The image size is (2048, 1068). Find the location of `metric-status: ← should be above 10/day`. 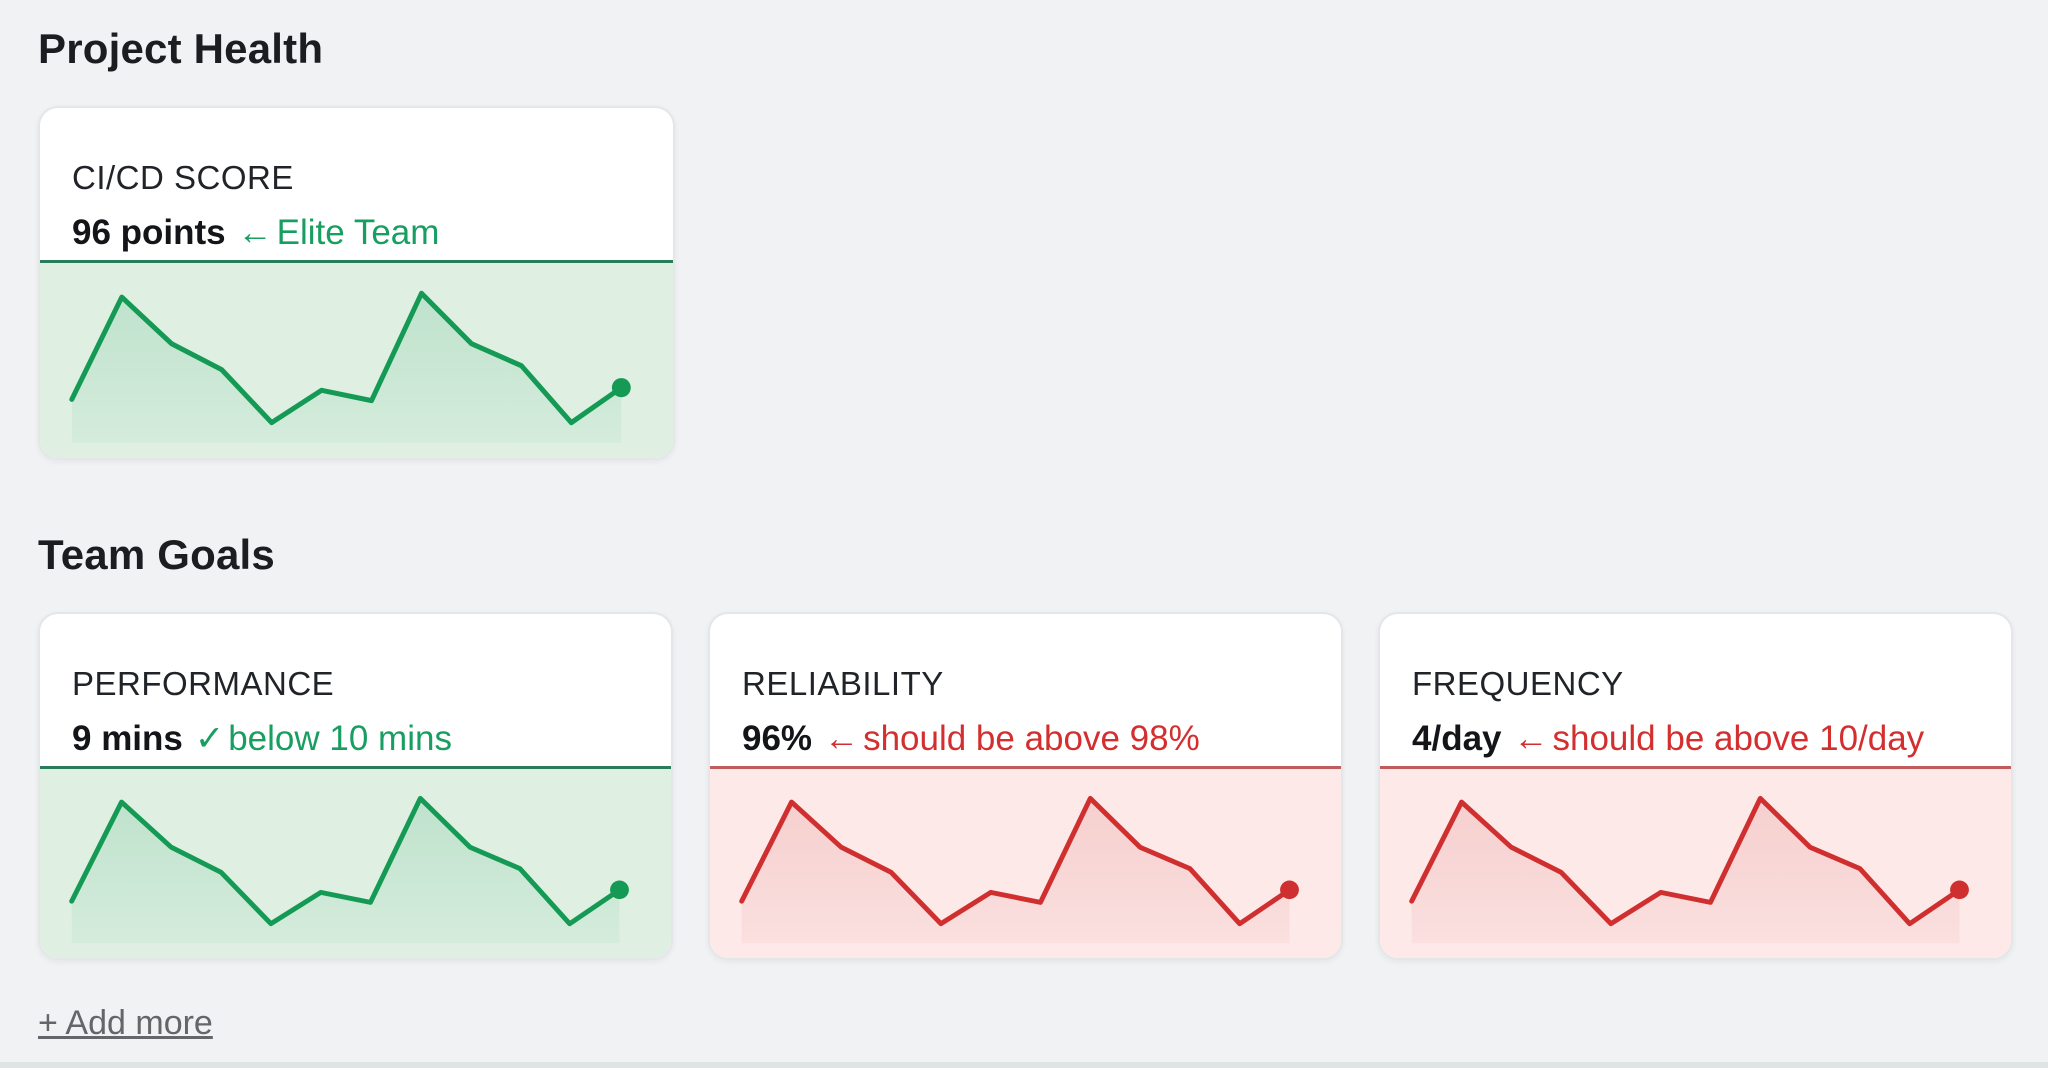

metric-status: ← should be above 10/day is located at coordinates (1713, 738).